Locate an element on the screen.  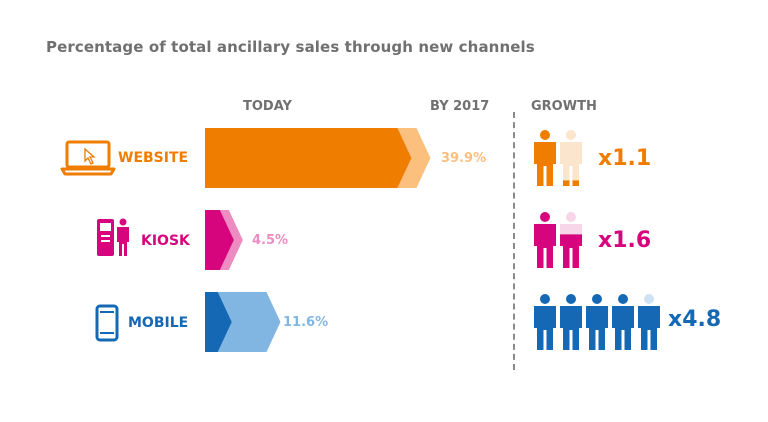
growth-label-website: x1.1 is located at coordinates (625, 158).